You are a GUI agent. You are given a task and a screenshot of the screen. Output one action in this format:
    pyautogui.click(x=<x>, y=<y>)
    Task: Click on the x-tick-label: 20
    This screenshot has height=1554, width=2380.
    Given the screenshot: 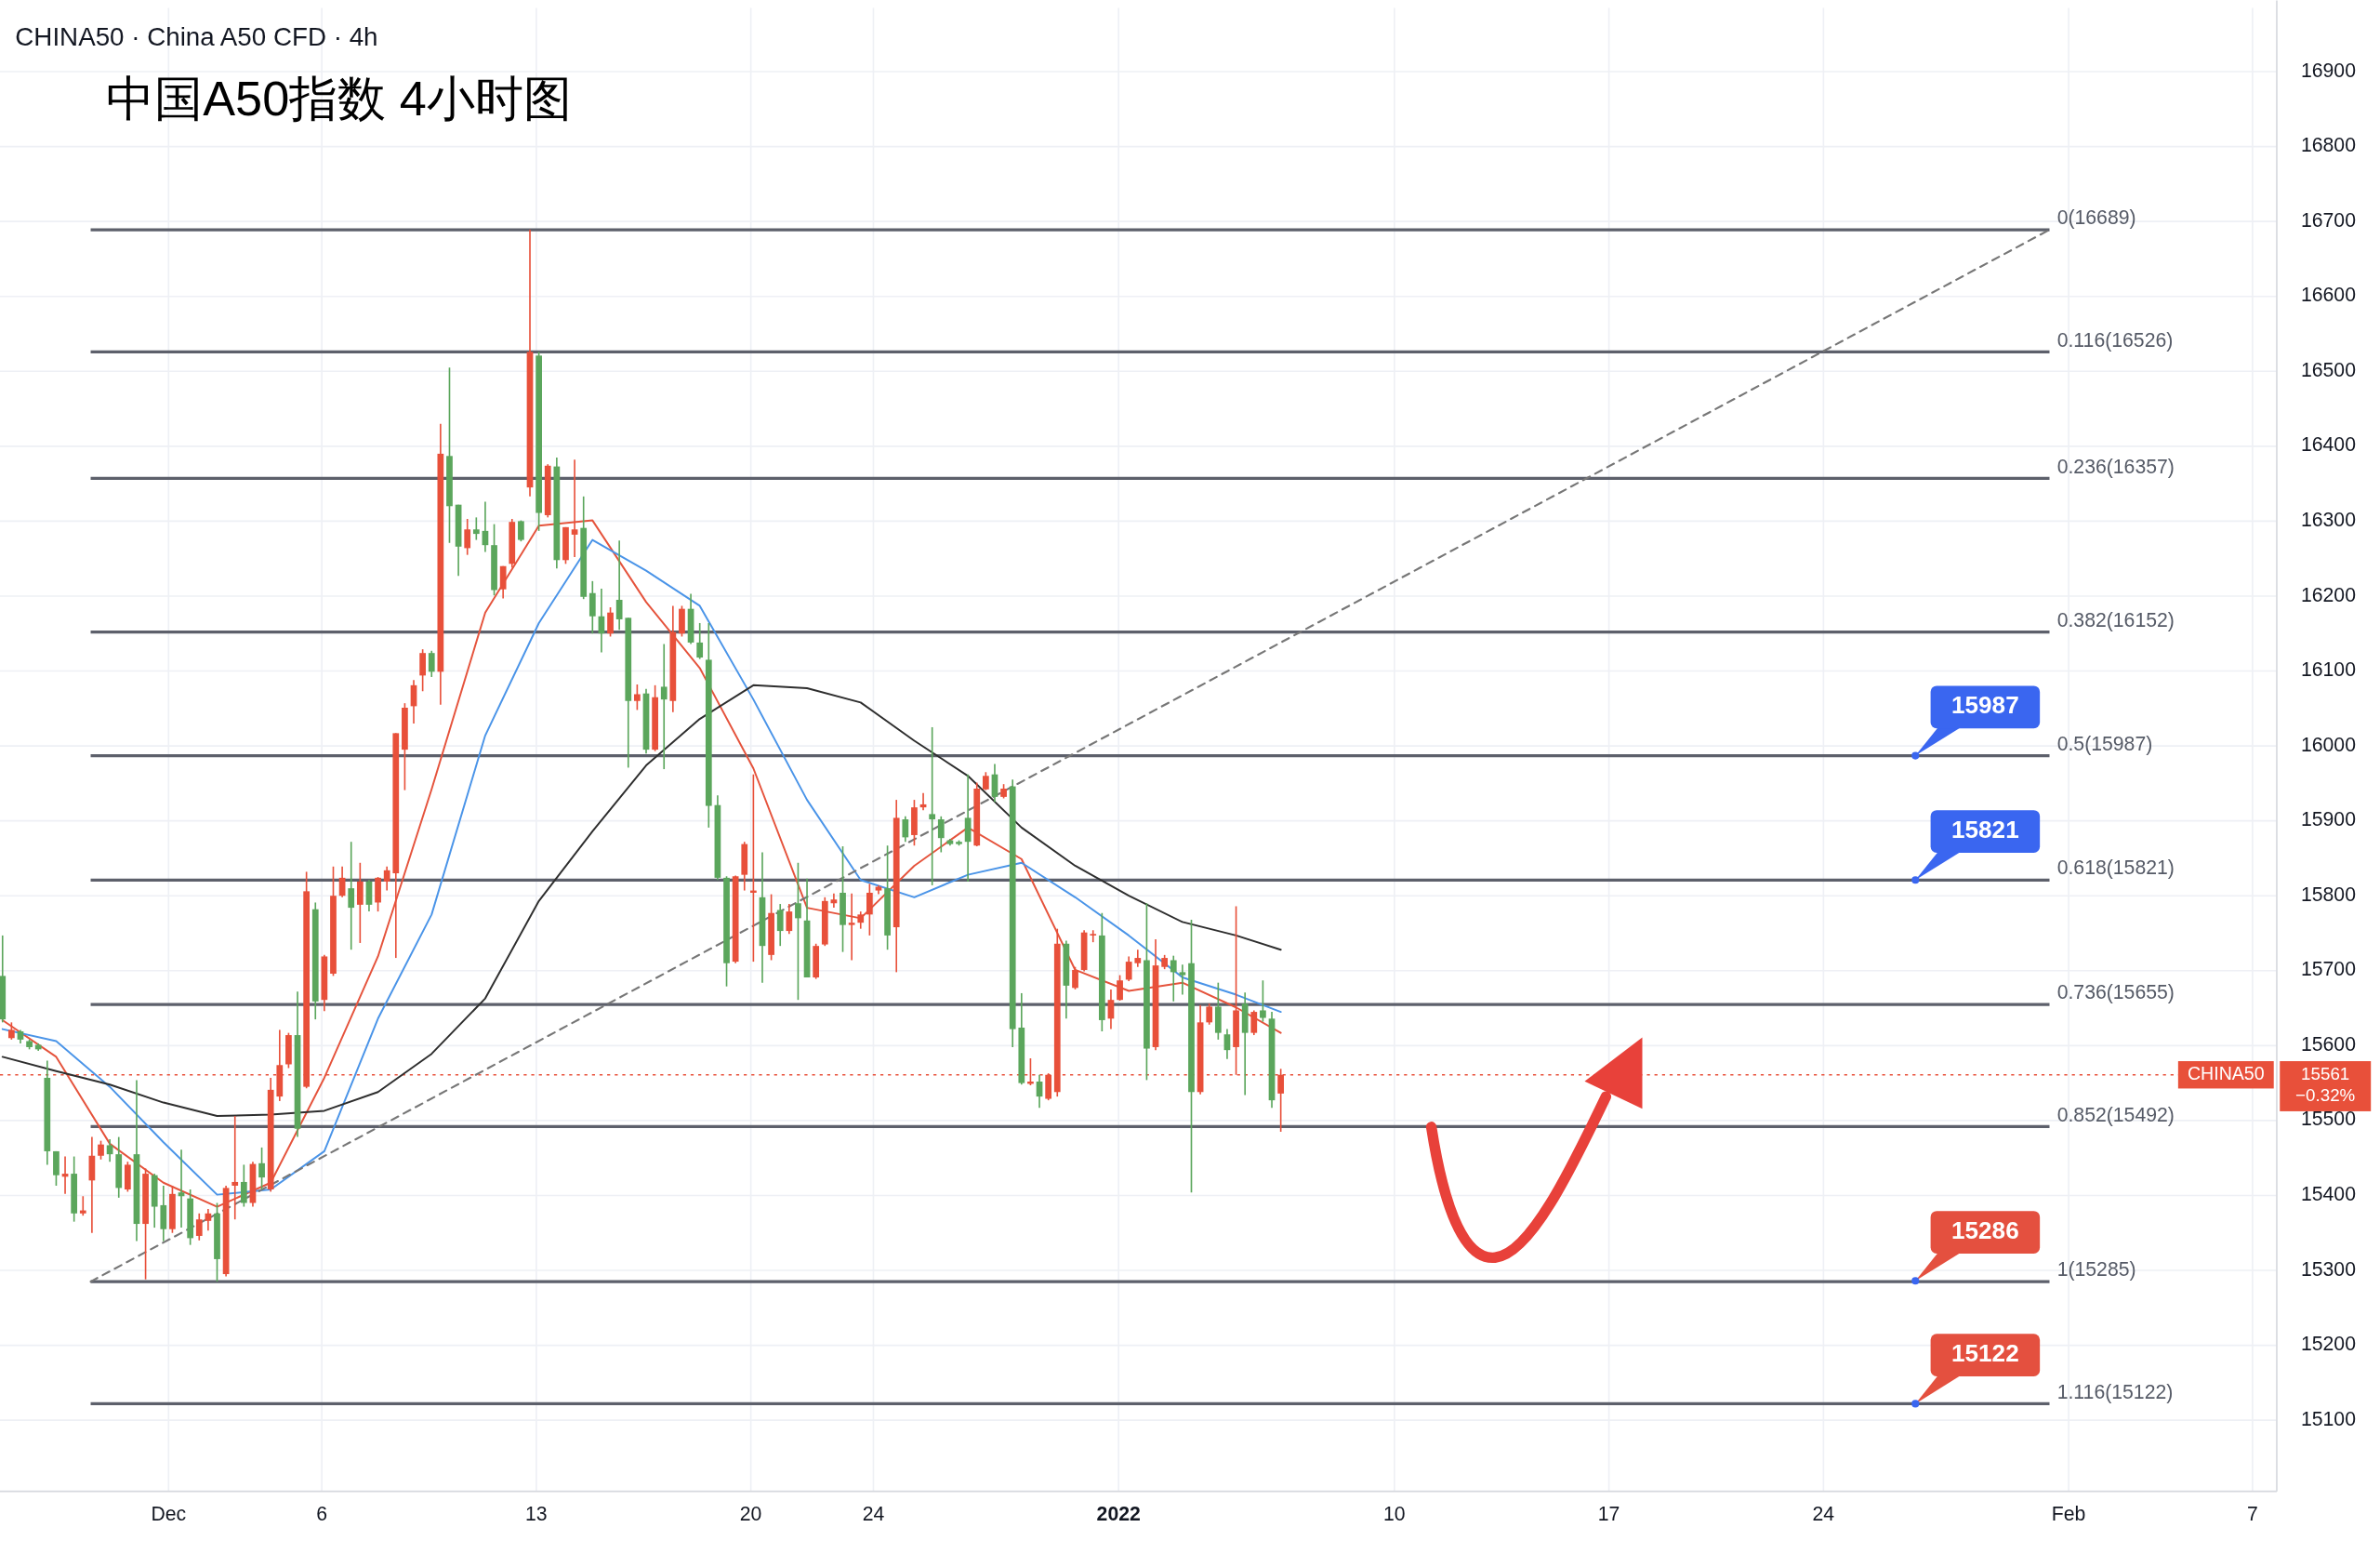 What is the action you would take?
    pyautogui.click(x=750, y=1514)
    